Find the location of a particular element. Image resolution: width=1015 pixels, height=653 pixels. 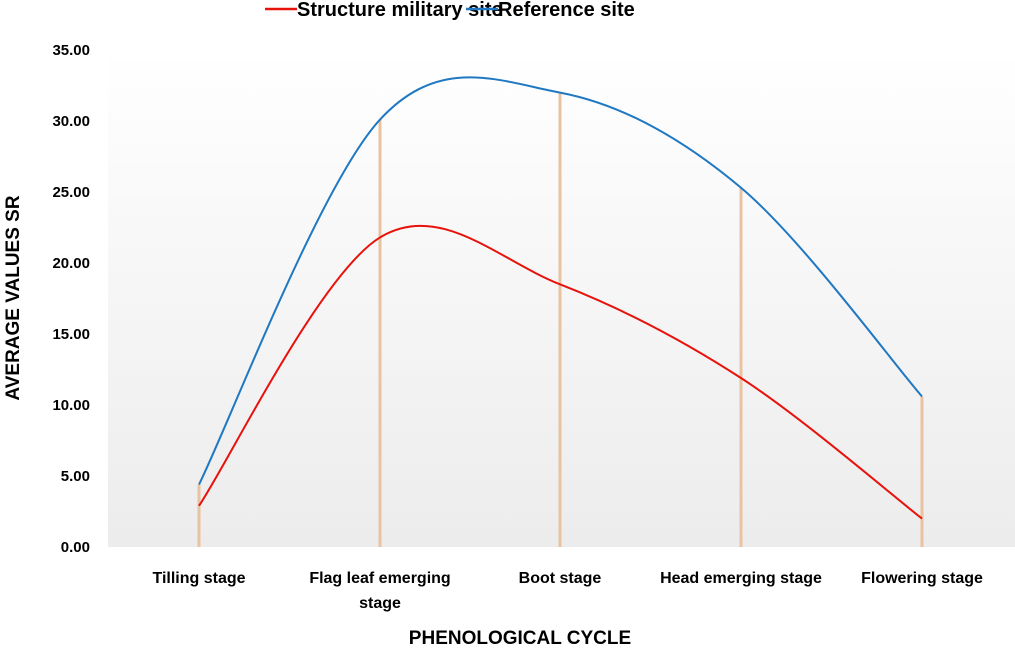

legend-label: Reference site is located at coordinates (566, 10).